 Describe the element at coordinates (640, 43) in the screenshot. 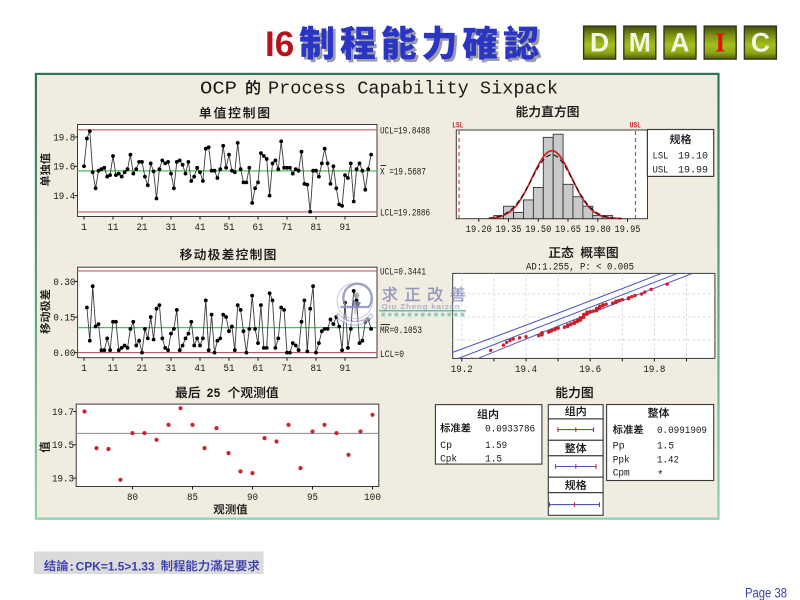

I see `svg-text: M` at that location.